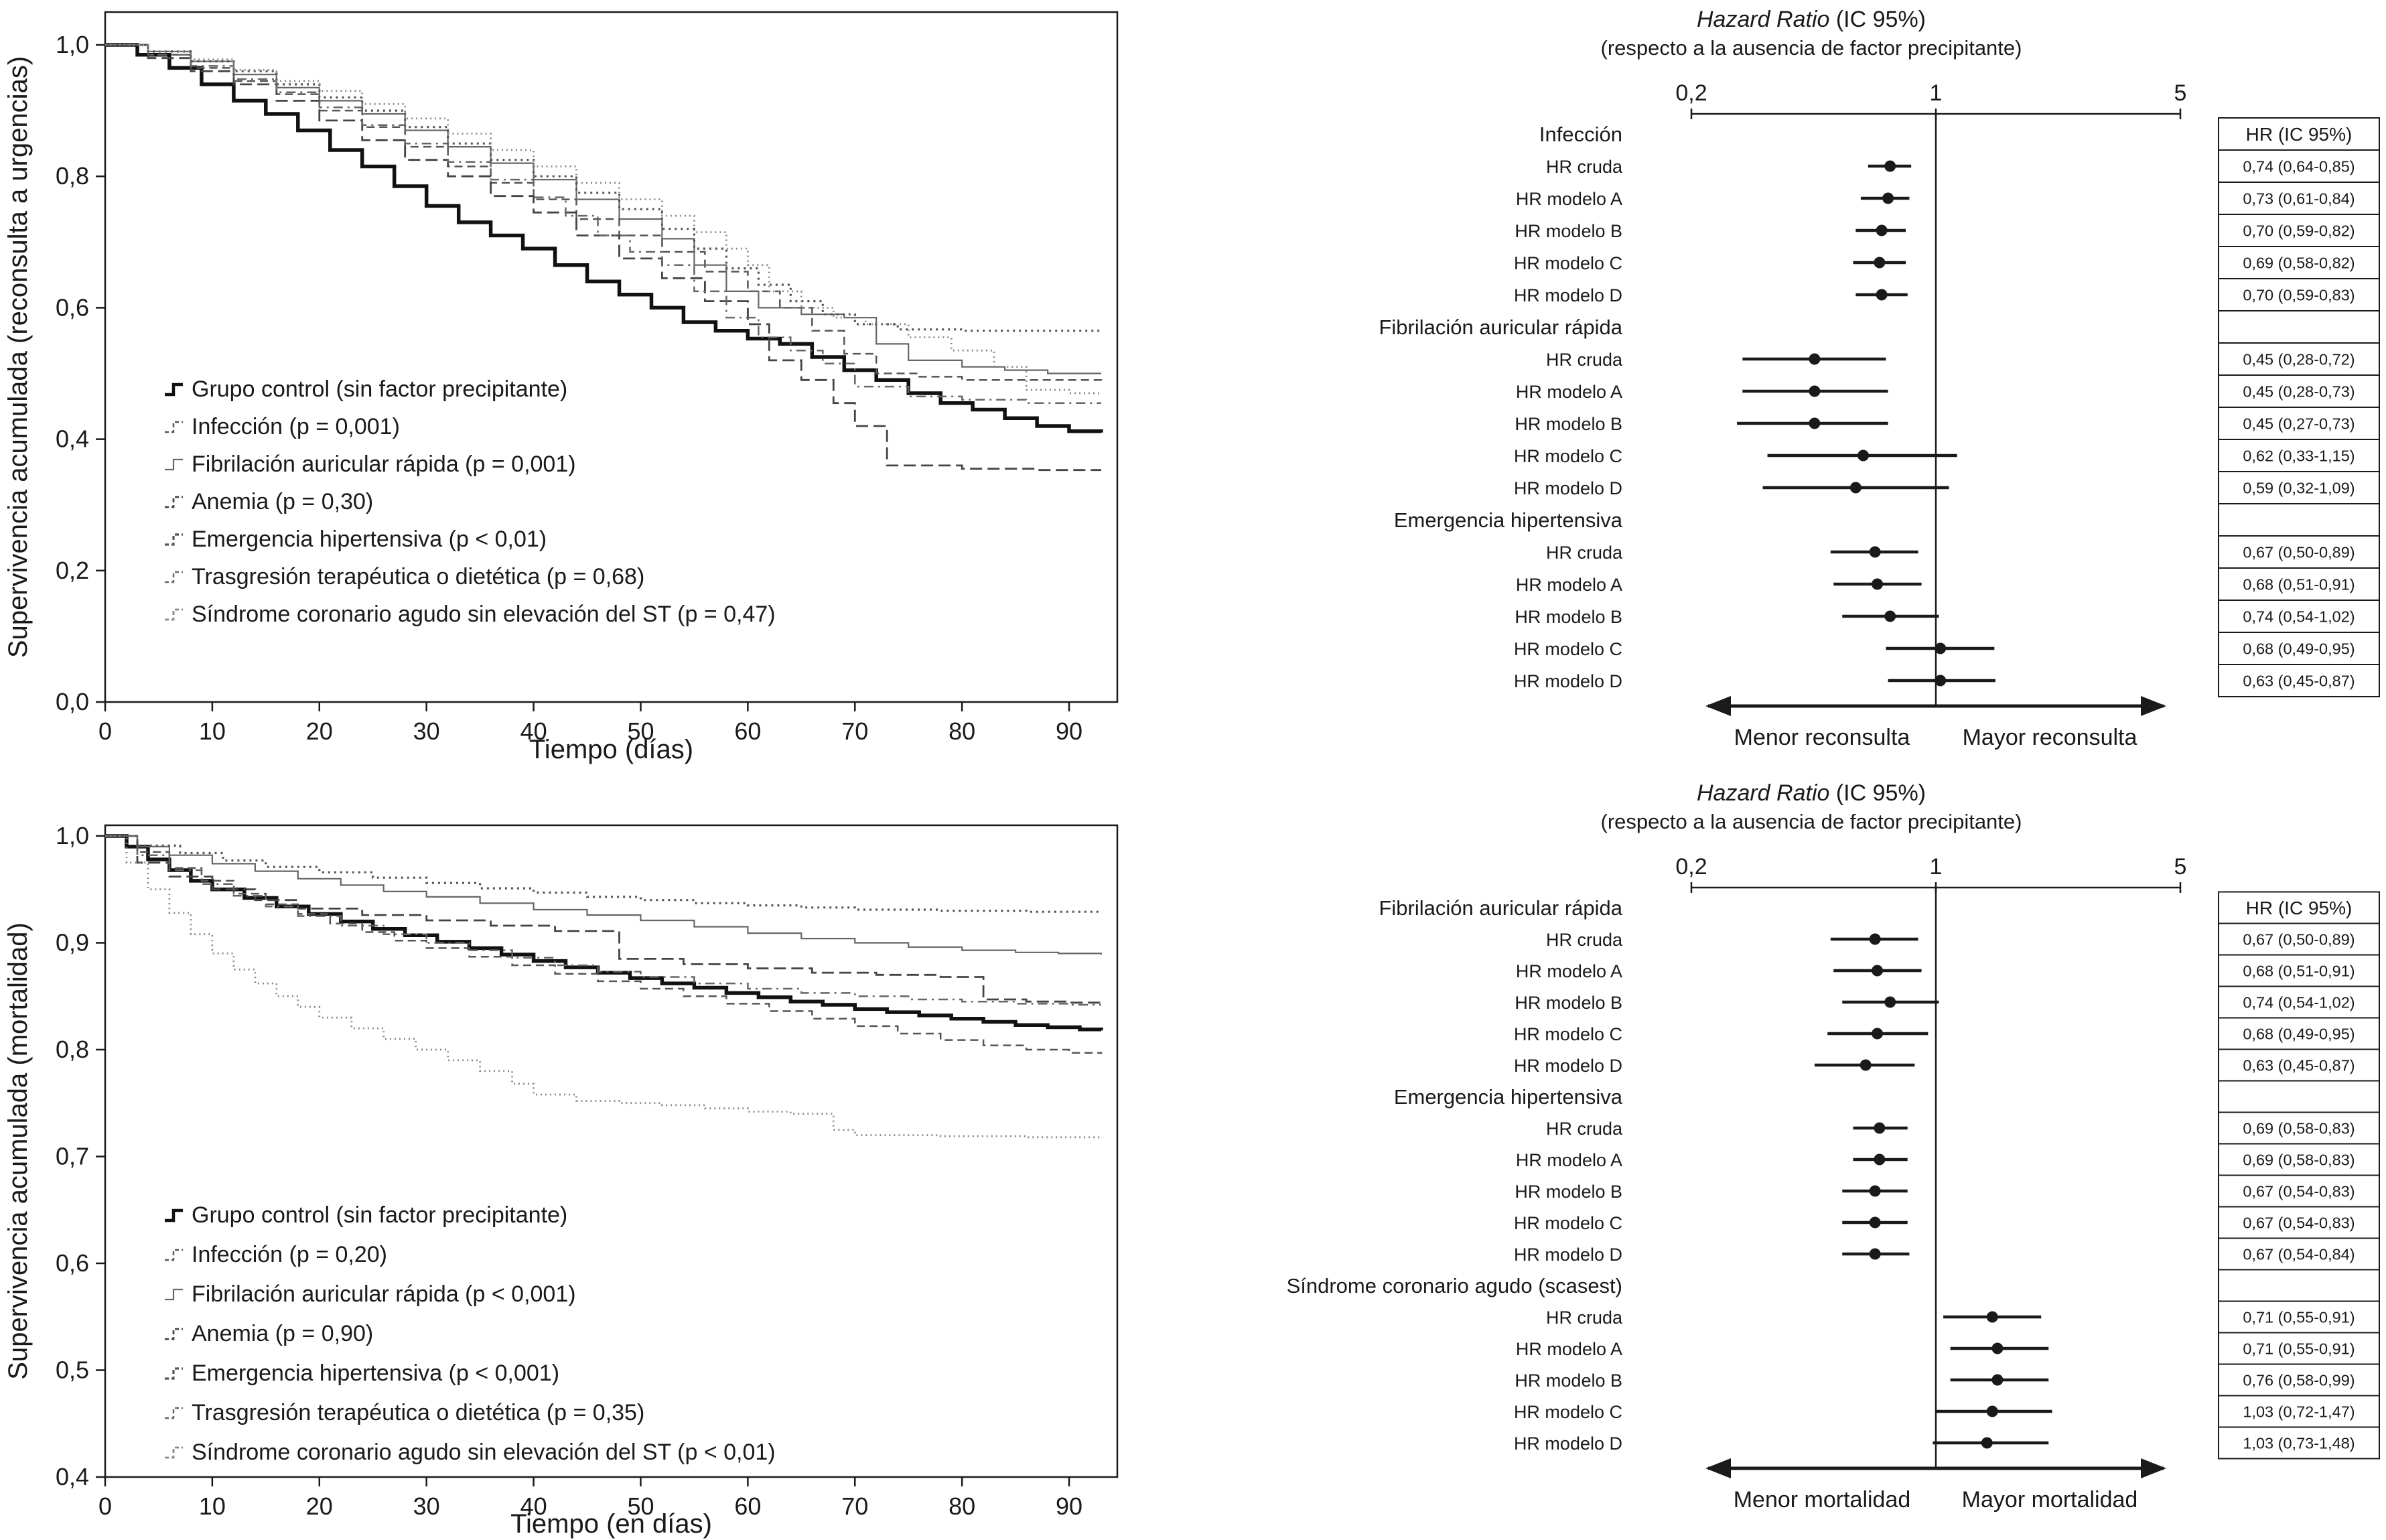 Image resolution: width=2386 pixels, height=1540 pixels. I want to click on x-axis-label: Tiempo (días), so click(611, 749).